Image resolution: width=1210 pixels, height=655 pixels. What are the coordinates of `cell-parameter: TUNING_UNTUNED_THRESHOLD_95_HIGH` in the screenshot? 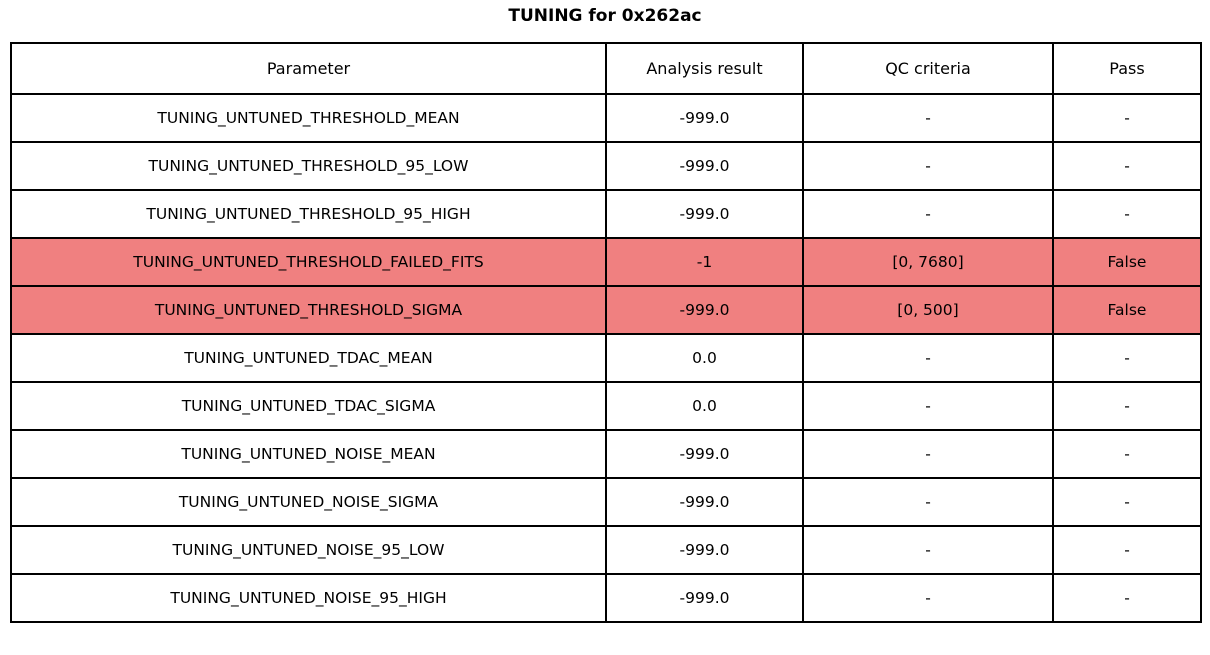 It's located at (308, 214).